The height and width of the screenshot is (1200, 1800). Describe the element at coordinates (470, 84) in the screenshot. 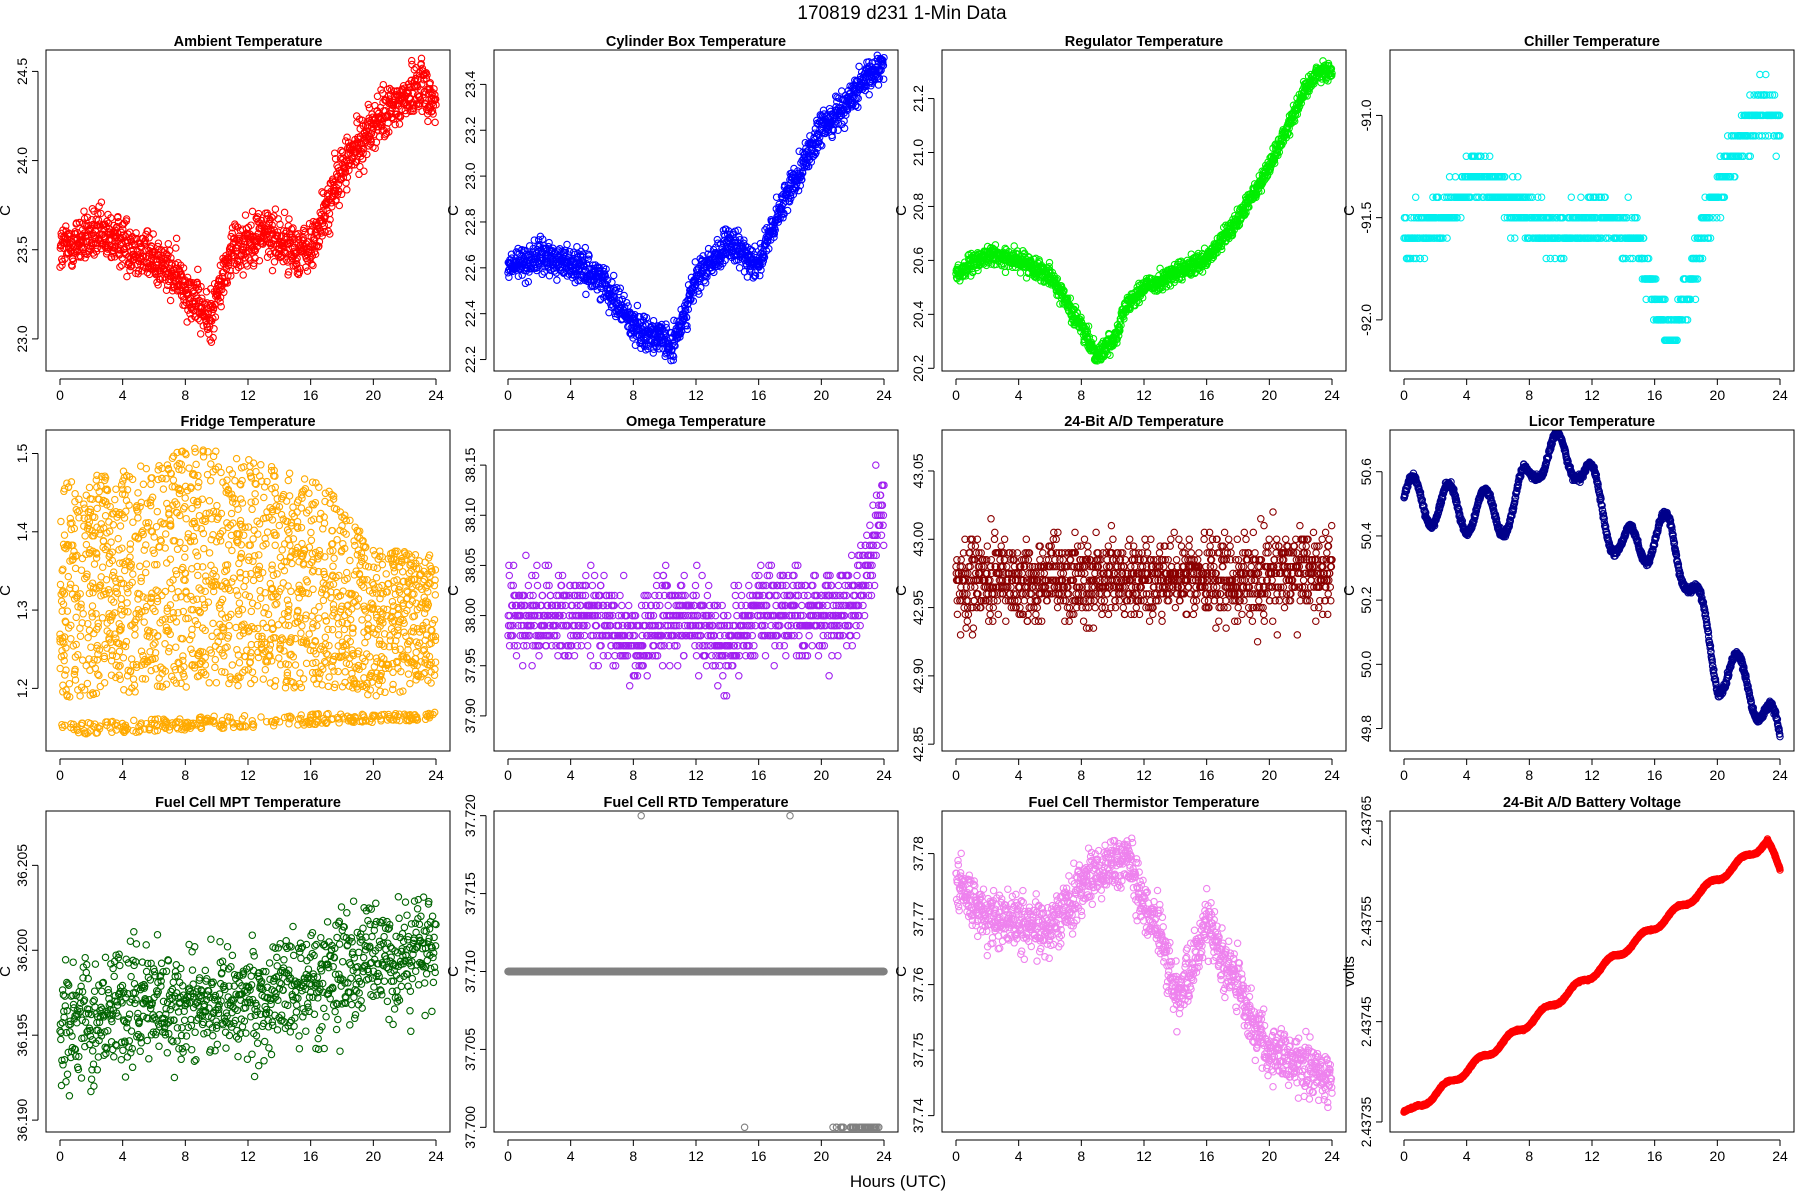

I see `y-tick-label: 23.4` at that location.